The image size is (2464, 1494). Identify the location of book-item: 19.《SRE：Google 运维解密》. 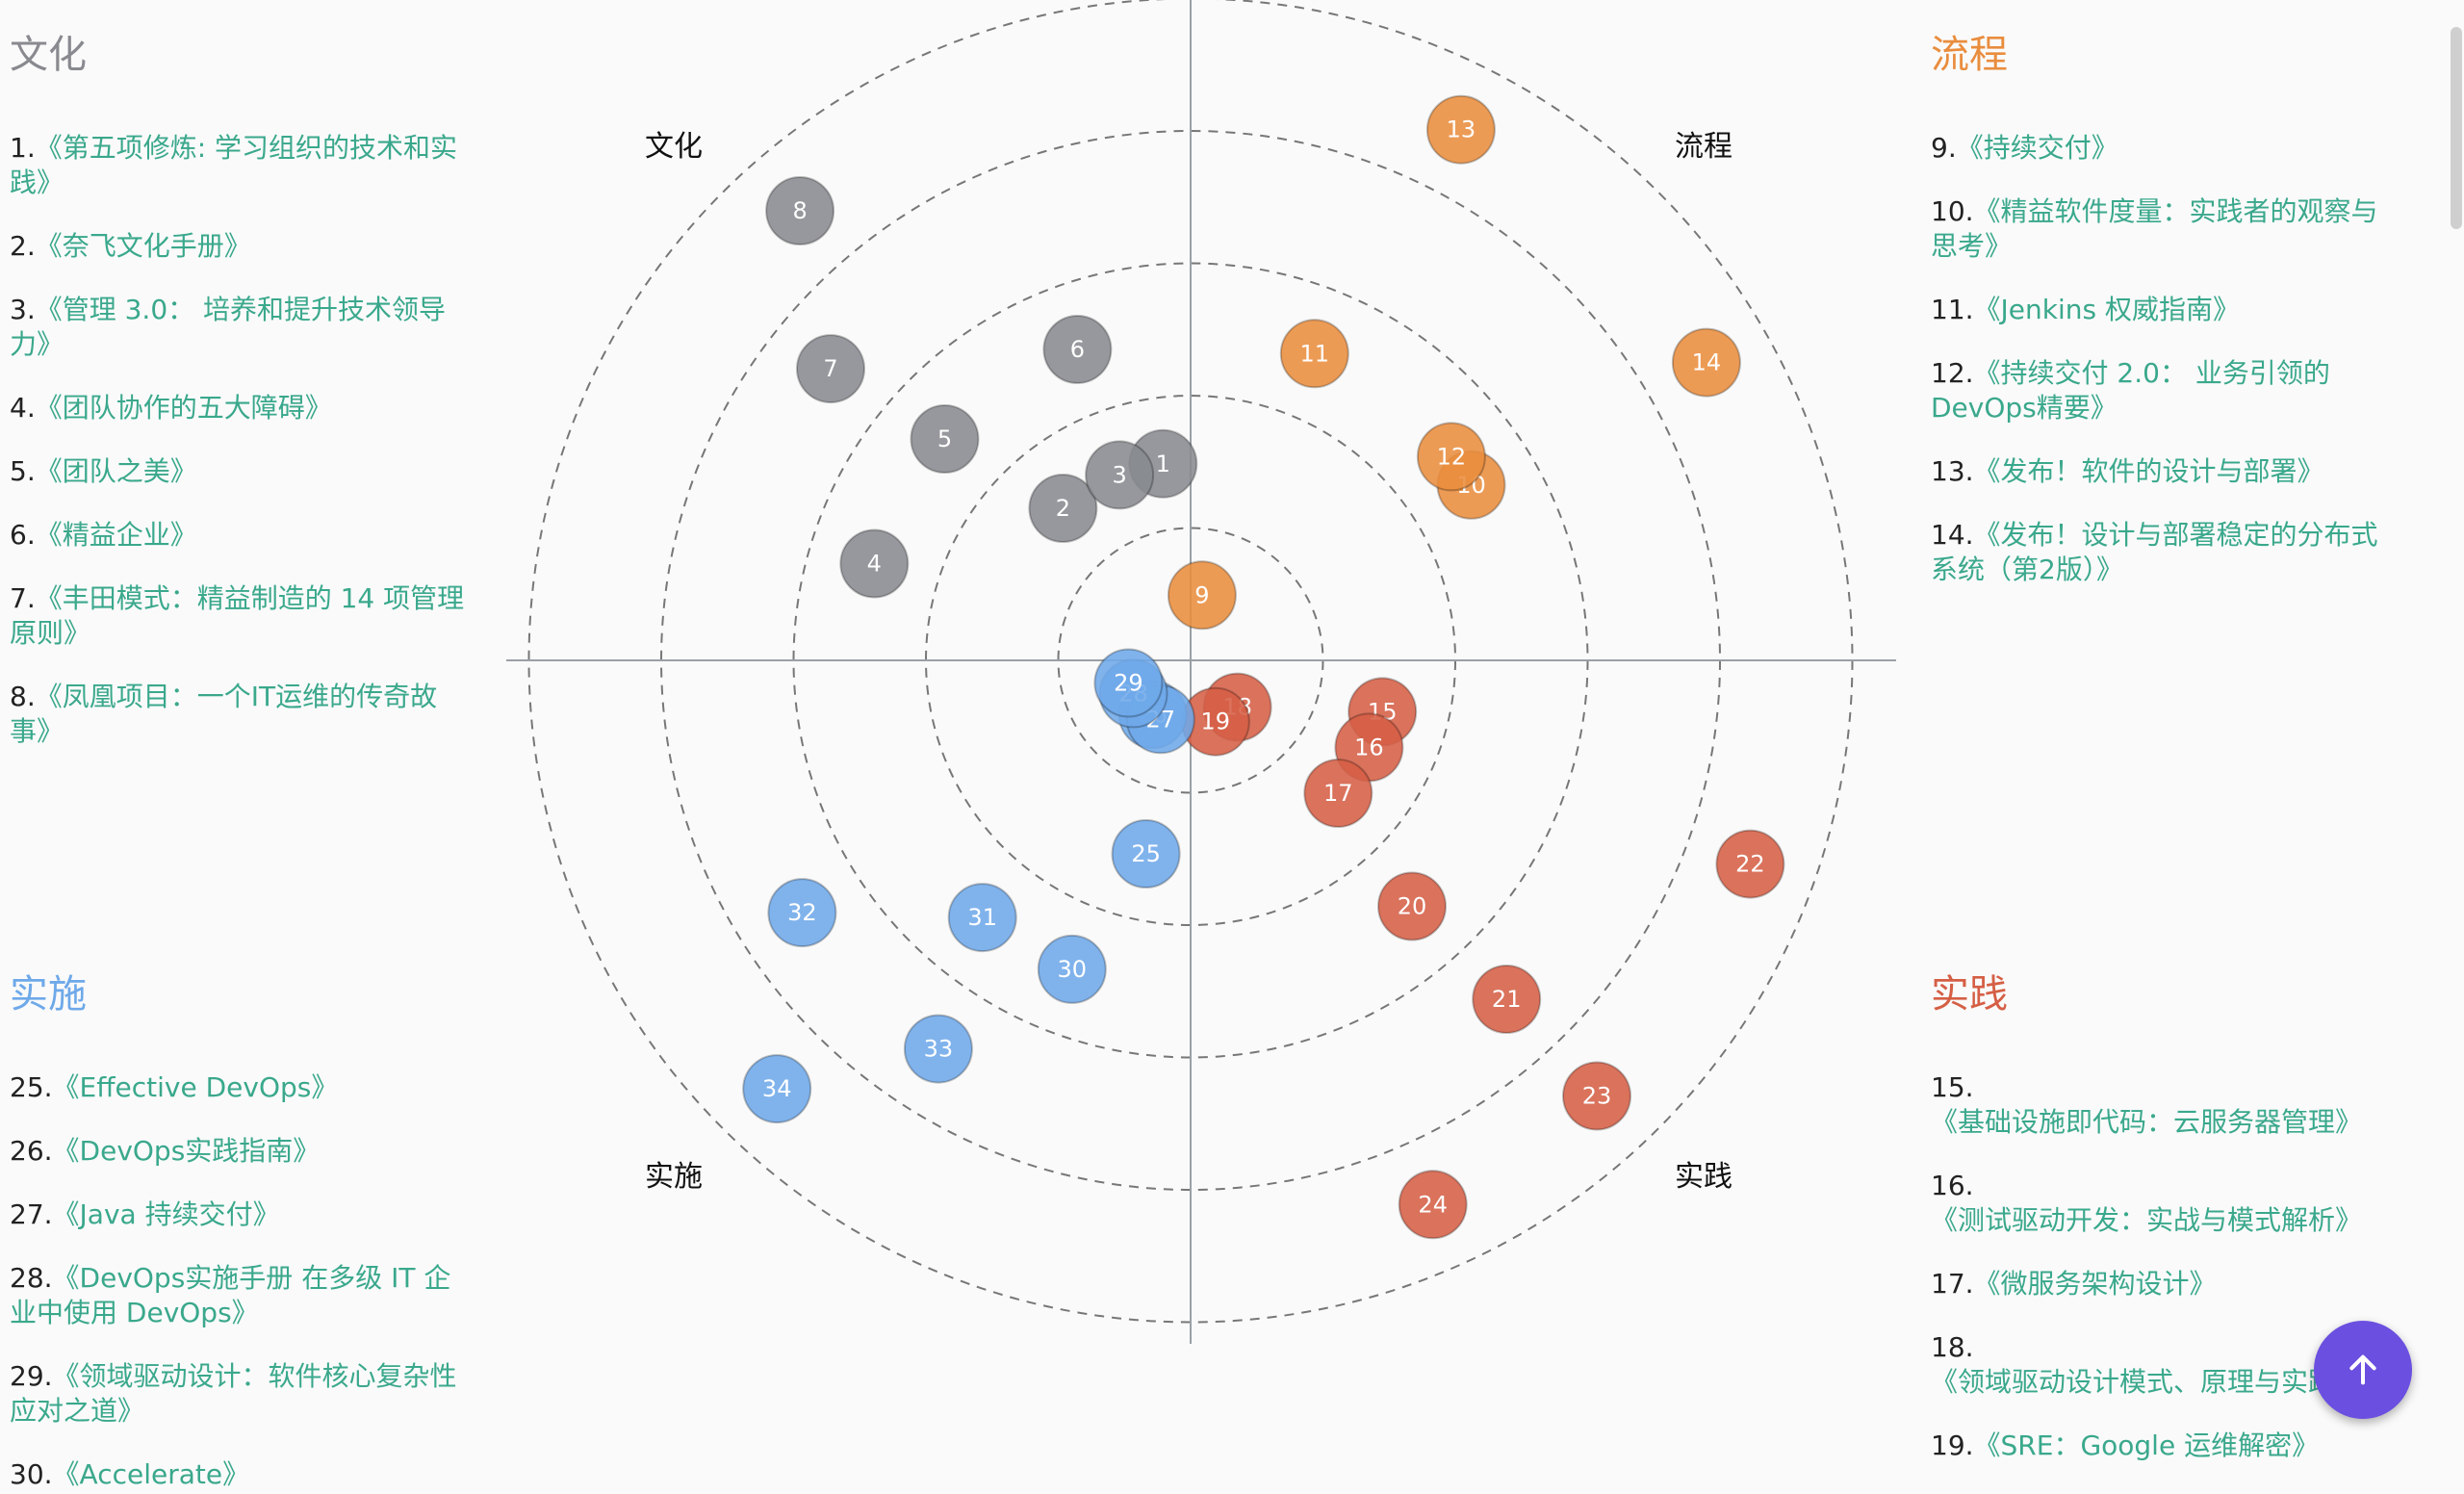
(2162, 1446).